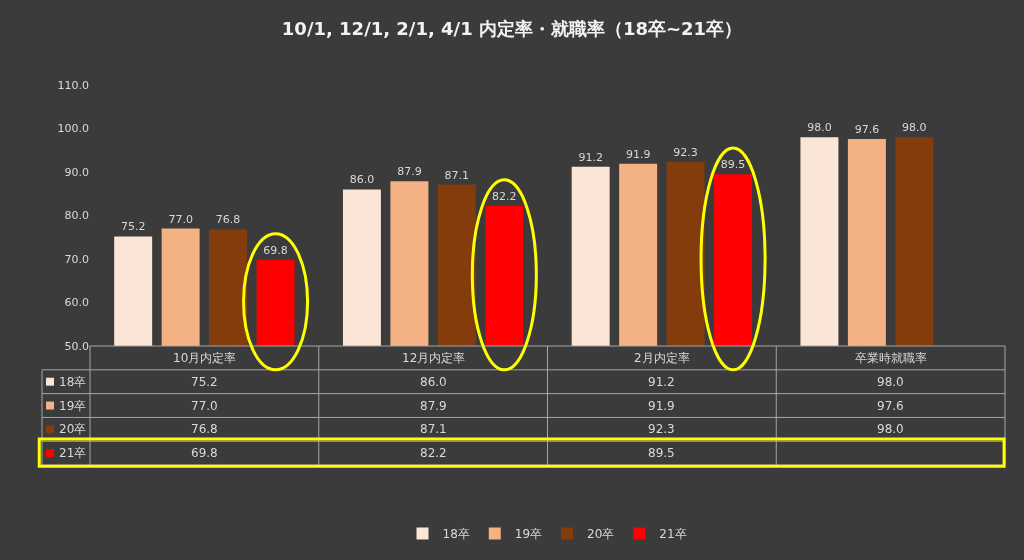  I want to click on legend-label: 19卒, so click(528, 534).